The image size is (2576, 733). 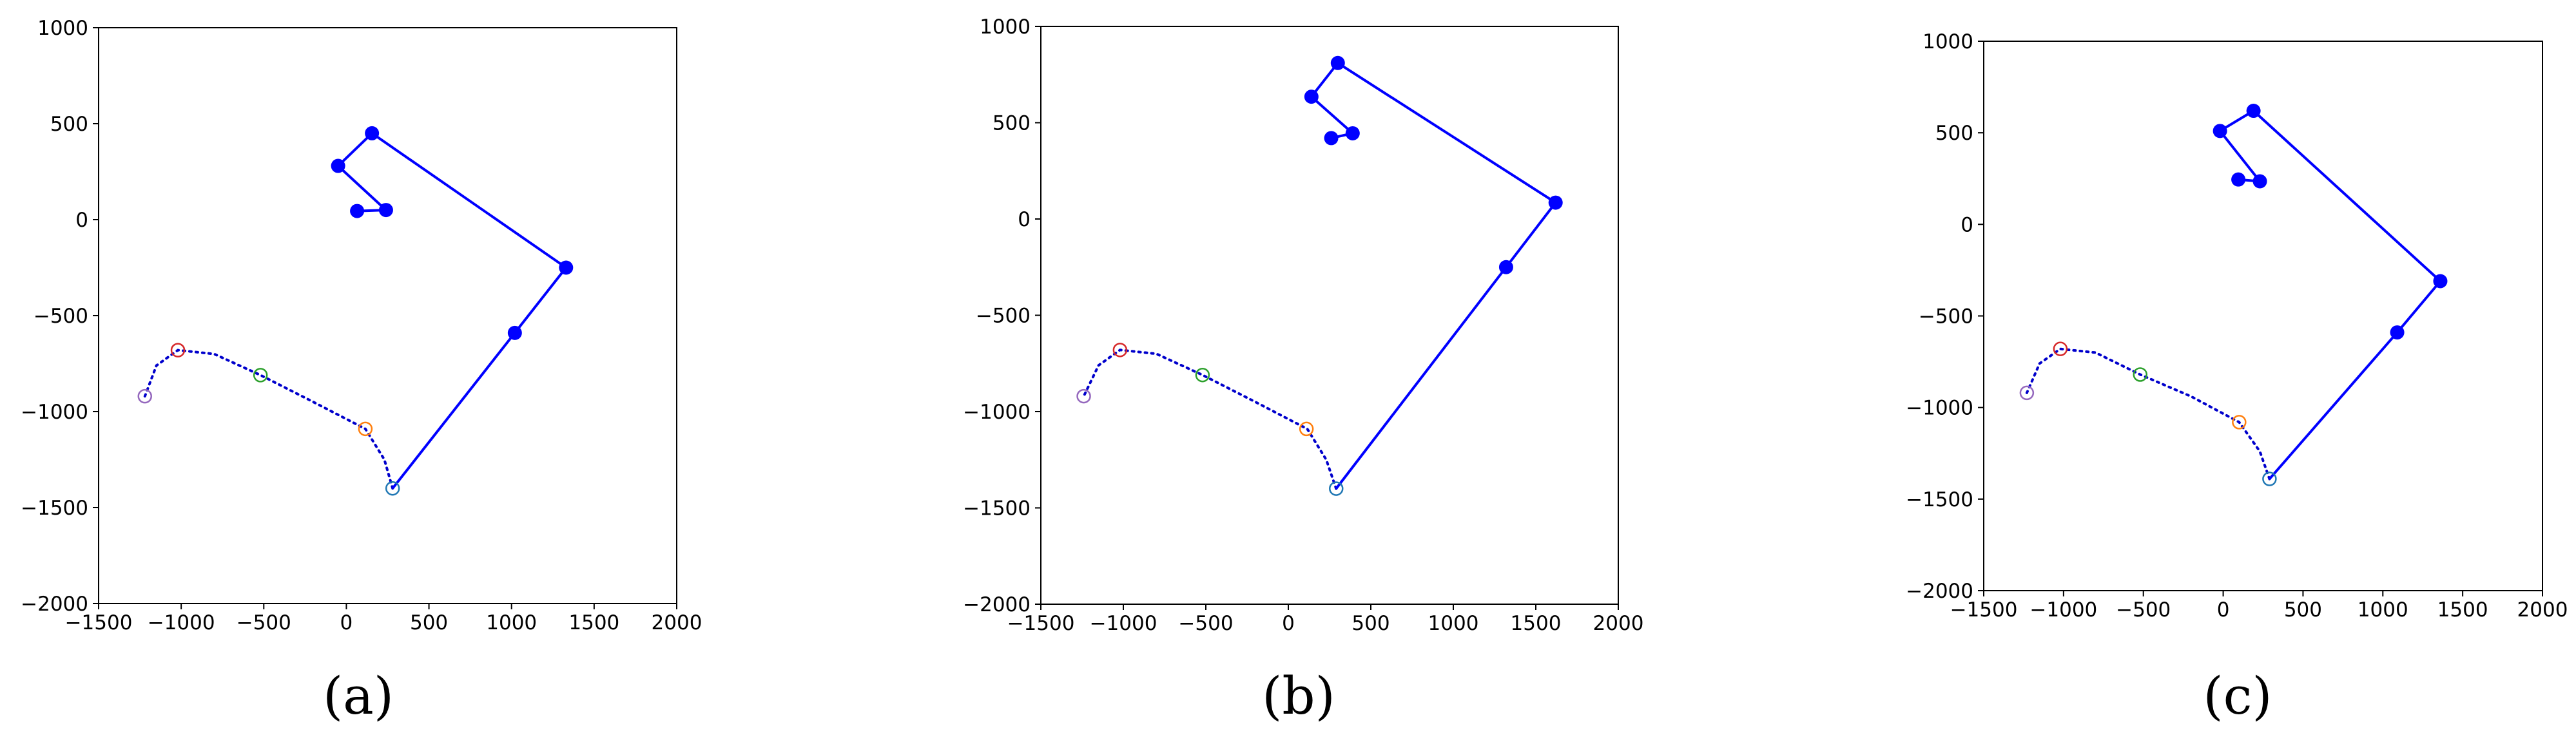 What do you see at coordinates (1298, 696) in the screenshot?
I see `panel-caption: (b)` at bounding box center [1298, 696].